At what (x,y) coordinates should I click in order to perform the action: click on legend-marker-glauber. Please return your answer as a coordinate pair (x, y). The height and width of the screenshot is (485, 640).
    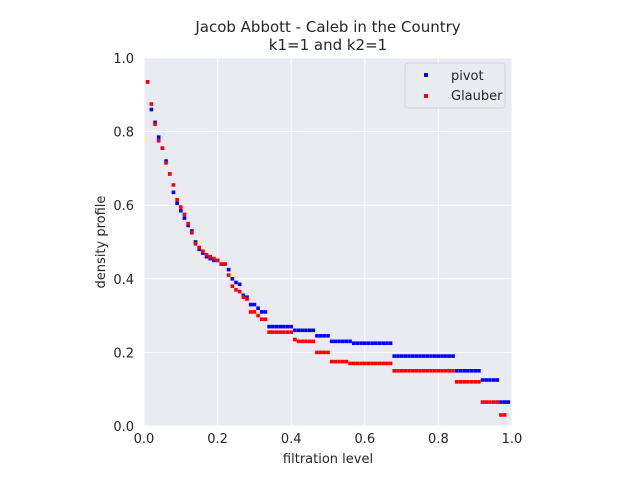
    Looking at the image, I should click on (426, 96).